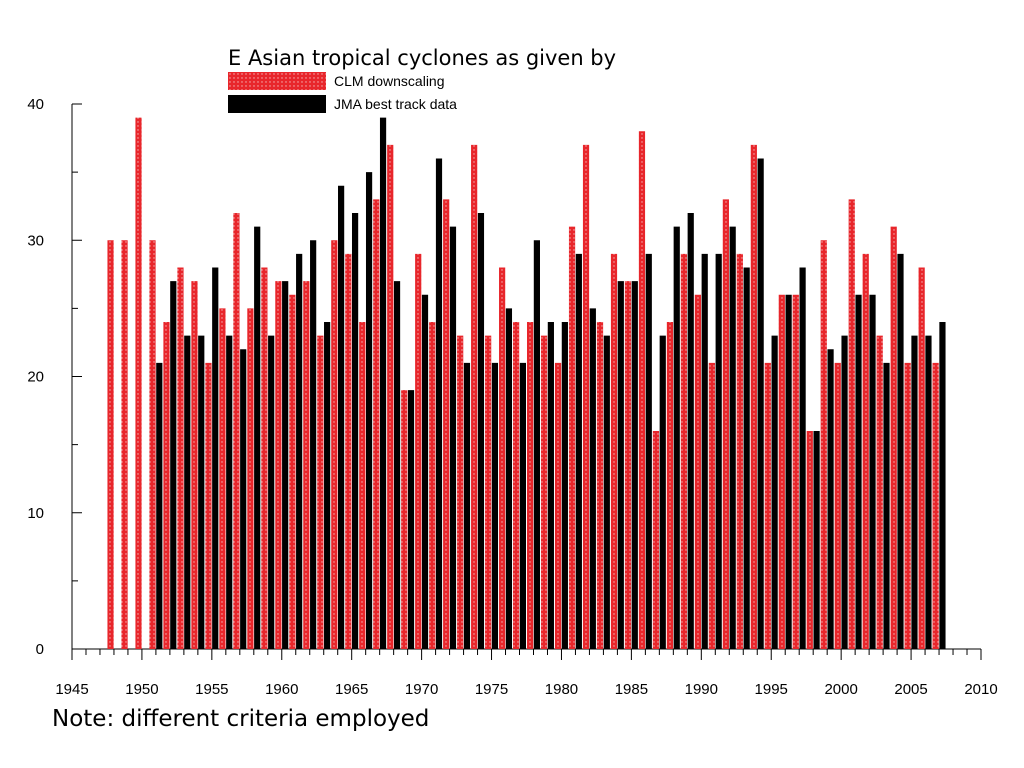  I want to click on bar-jma-1967, so click(383, 383).